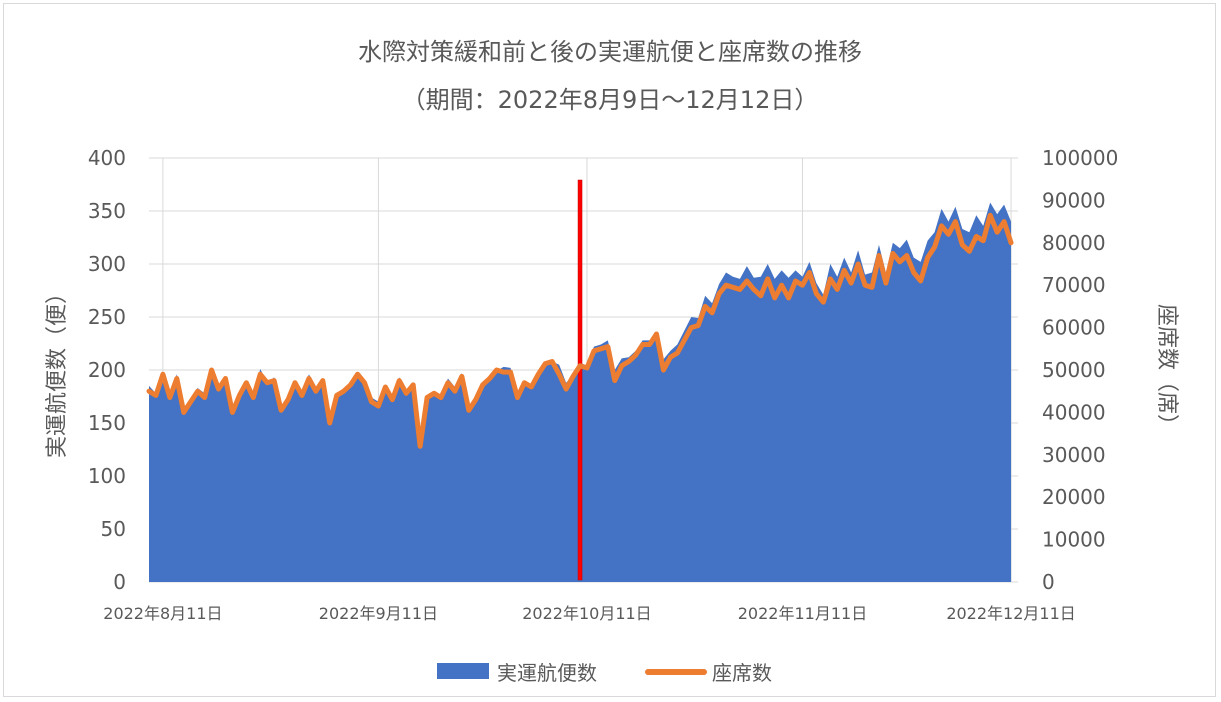  What do you see at coordinates (604, 673) in the screenshot?
I see `legend: 実運航便数 座席数` at bounding box center [604, 673].